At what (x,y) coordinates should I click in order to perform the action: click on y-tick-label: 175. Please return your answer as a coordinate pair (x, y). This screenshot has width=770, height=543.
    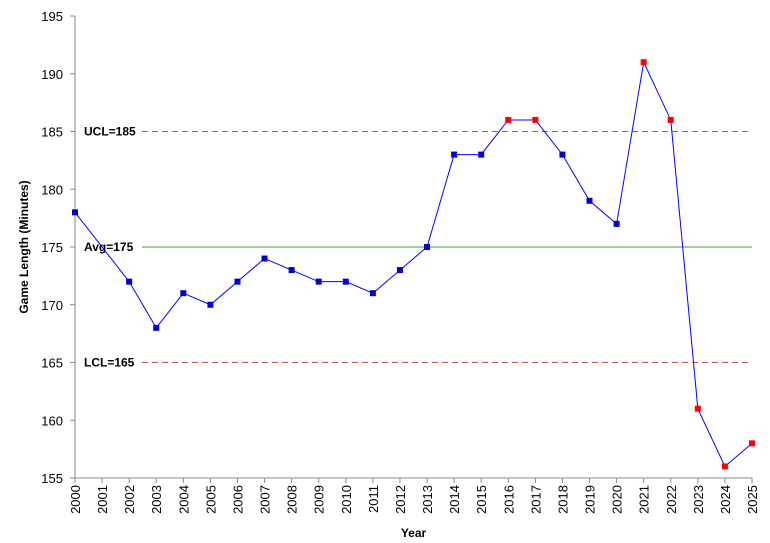
    Looking at the image, I should click on (52, 247).